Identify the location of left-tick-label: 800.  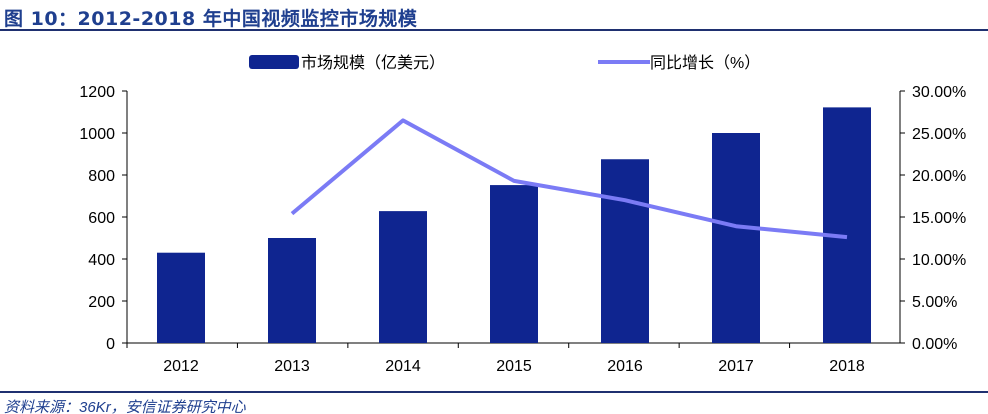
(101, 176).